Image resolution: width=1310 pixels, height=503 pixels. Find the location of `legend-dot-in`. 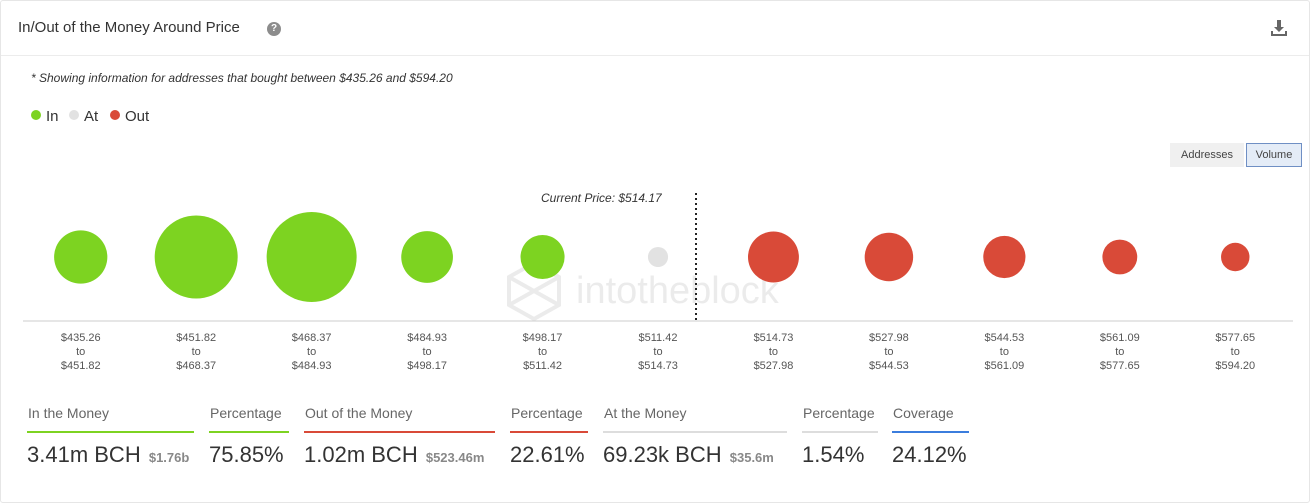

legend-dot-in is located at coordinates (36, 115).